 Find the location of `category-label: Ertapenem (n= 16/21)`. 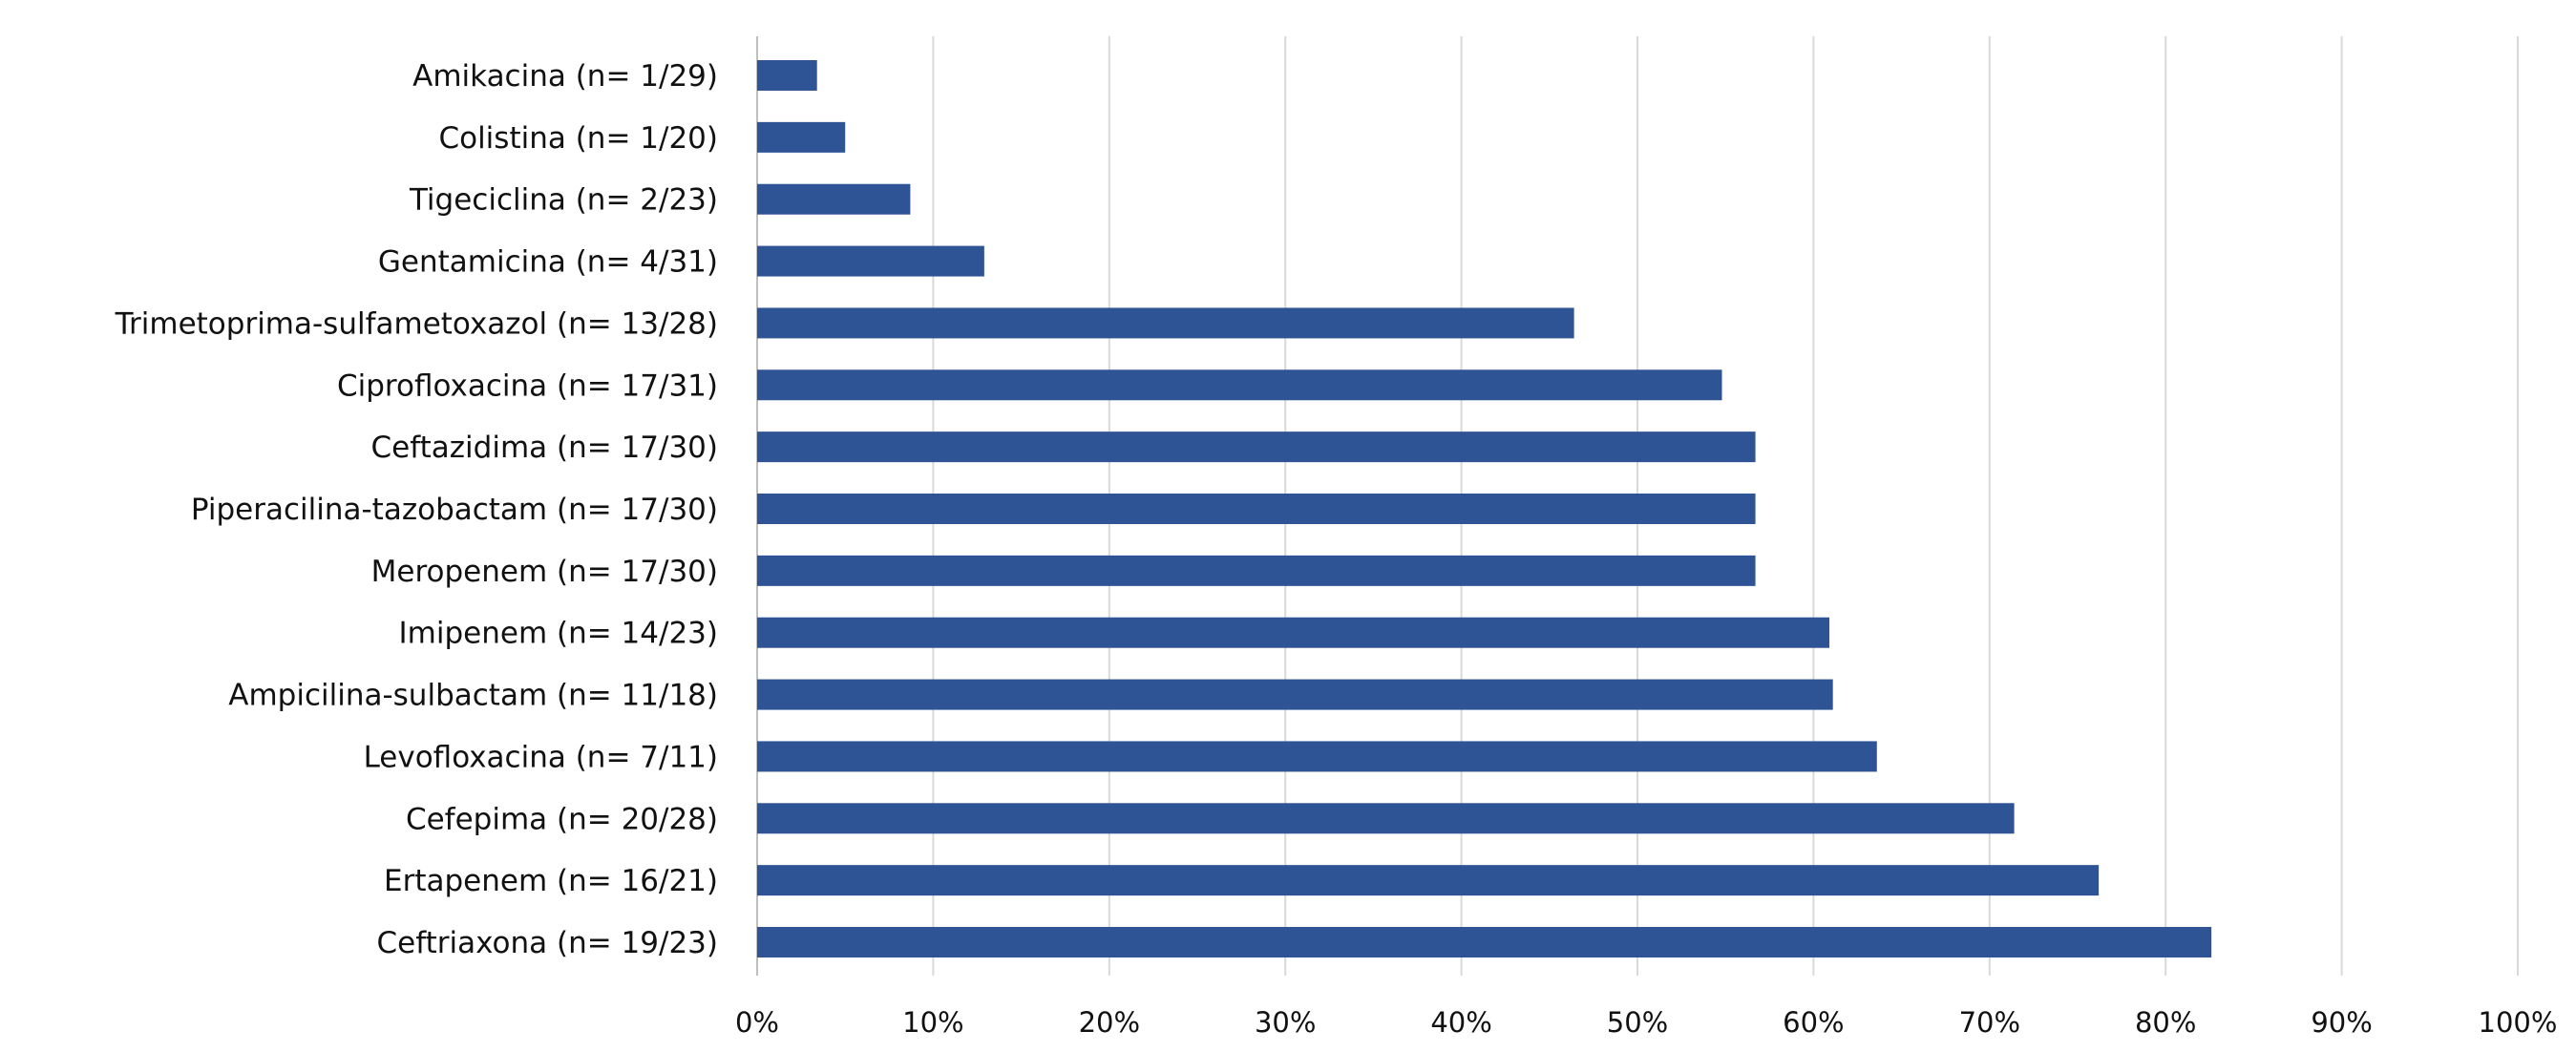

category-label: Ertapenem (n= 16/21) is located at coordinates (551, 881).